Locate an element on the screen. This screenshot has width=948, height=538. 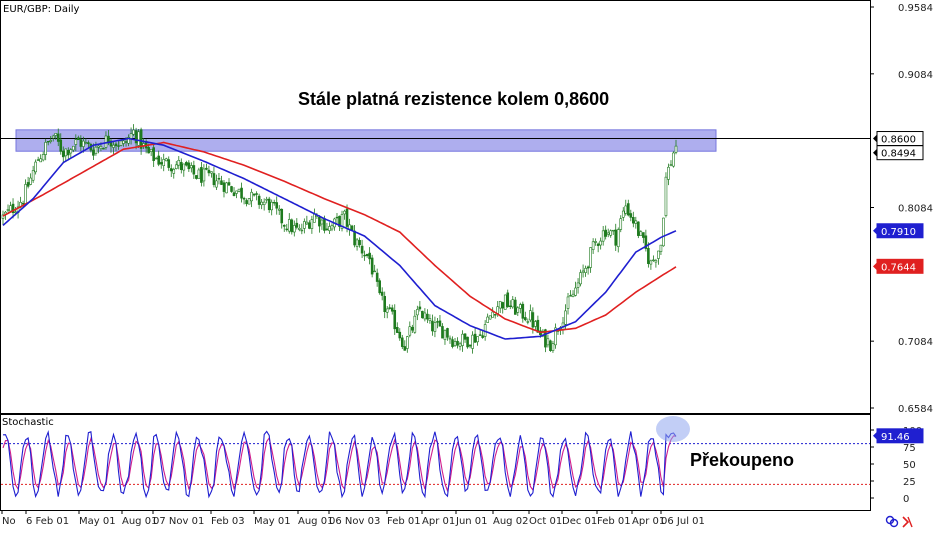
stochastic-k-line is located at coordinates (339, 464).